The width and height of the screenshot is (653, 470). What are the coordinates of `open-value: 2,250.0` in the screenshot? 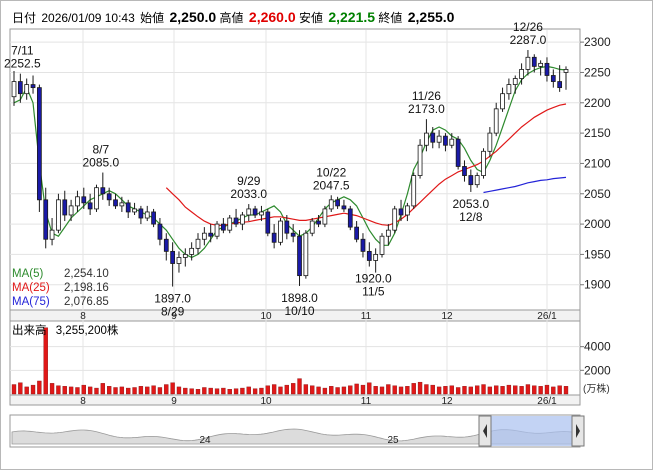 It's located at (193, 17).